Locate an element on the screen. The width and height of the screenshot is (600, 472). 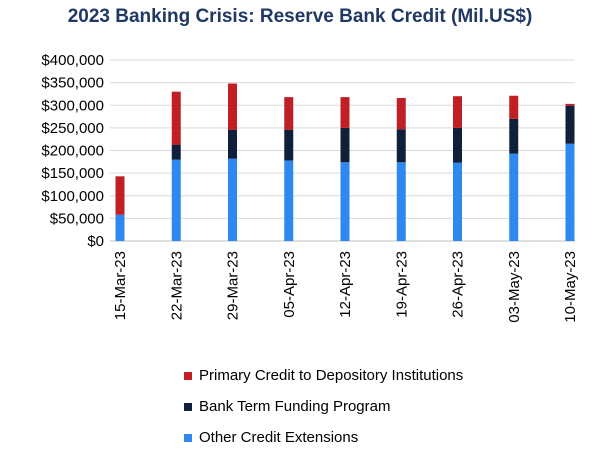
x-tick-label: 26-Apr-23 is located at coordinates (458, 284).